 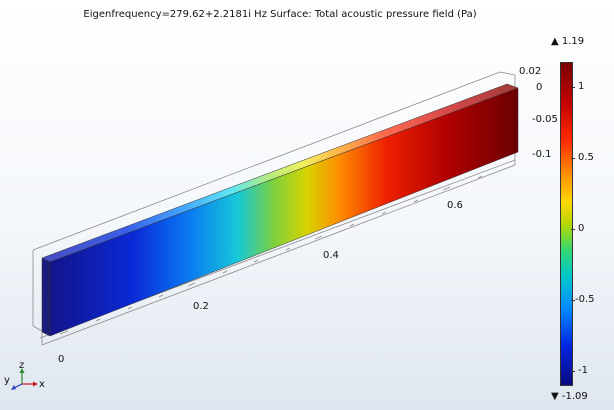 What do you see at coordinates (7, 380) in the screenshot?
I see `triad-y-label: y` at bounding box center [7, 380].